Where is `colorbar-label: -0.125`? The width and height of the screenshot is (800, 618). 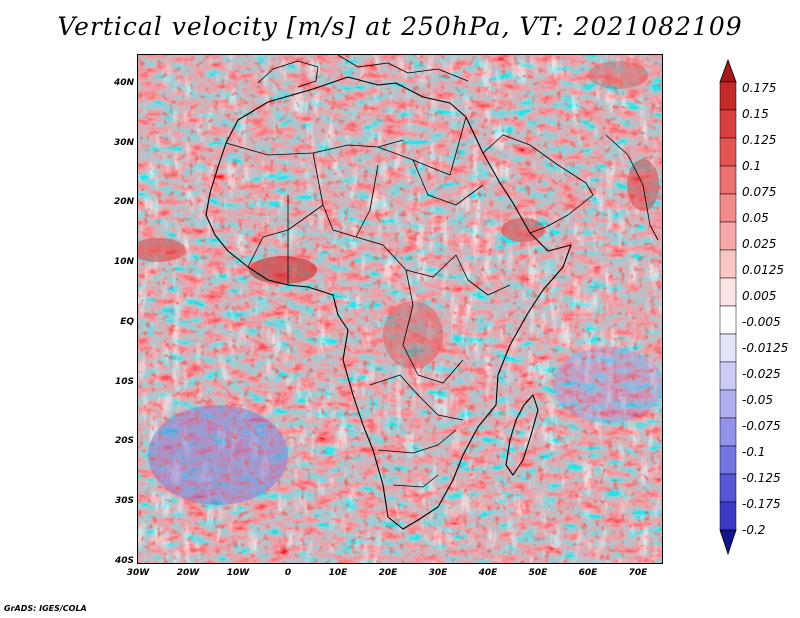 colorbar-label: -0.125 is located at coordinates (761, 478).